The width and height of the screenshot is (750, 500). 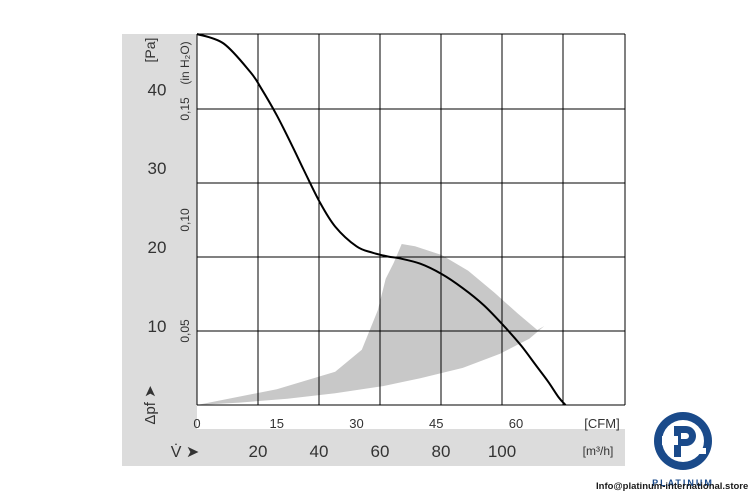 I want to click on bottom-axis-band, so click(x=373, y=447).